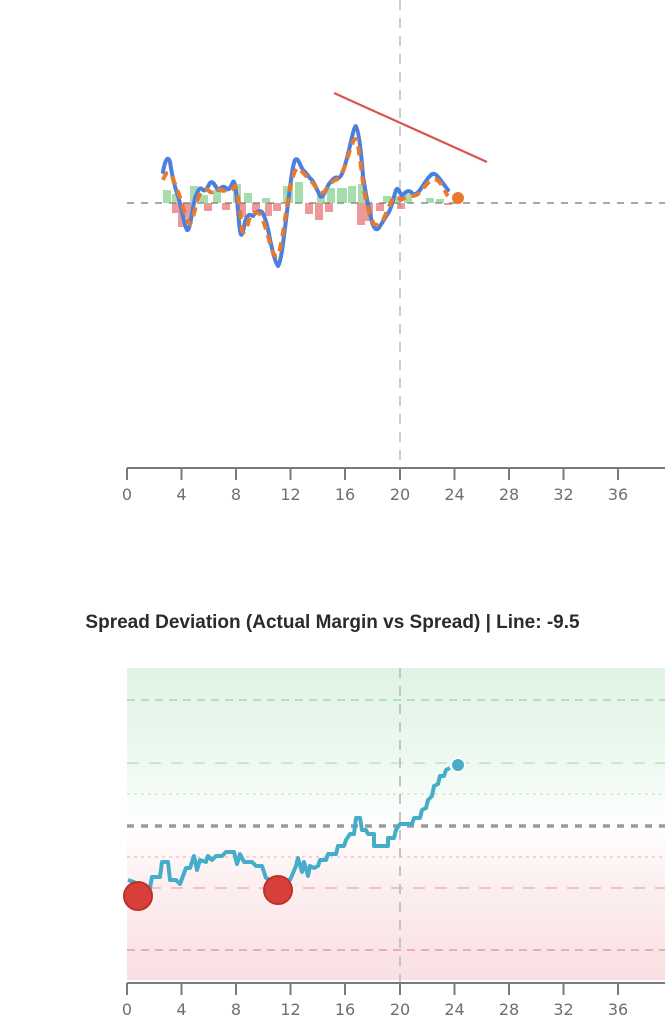 The image size is (665, 1024). I want to click on upper-band, so click(396, 747).